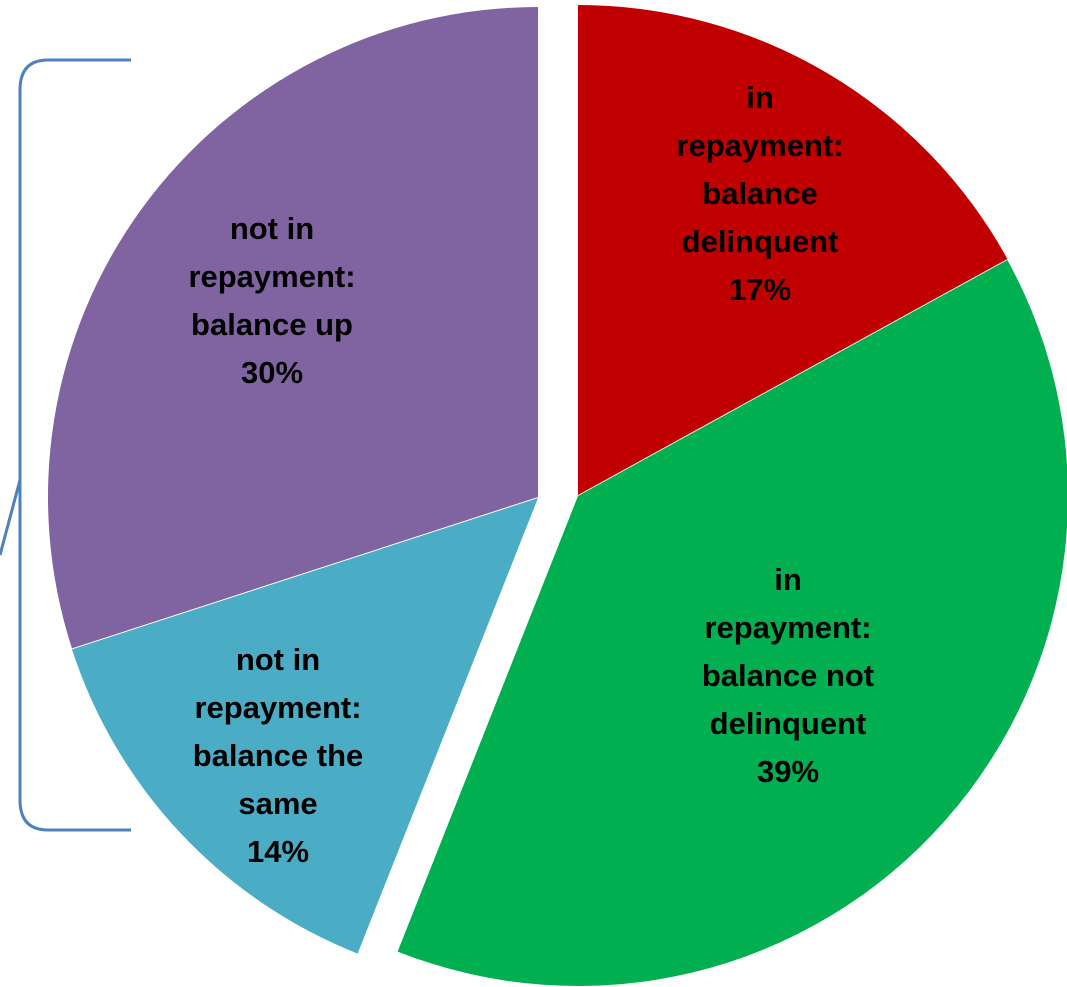  I want to click on bracket-annotation-not-in-repayment, so click(65, 445).